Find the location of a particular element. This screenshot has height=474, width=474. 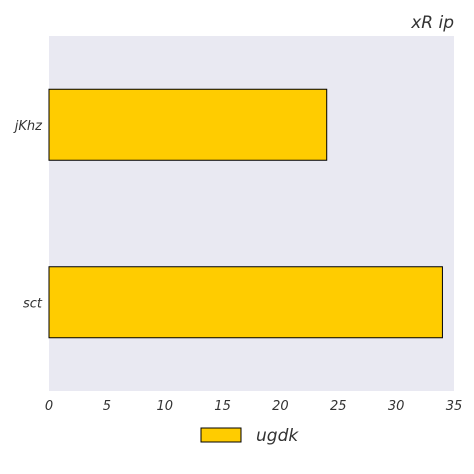

x-tick-label-5: 5 is located at coordinates (107, 406).